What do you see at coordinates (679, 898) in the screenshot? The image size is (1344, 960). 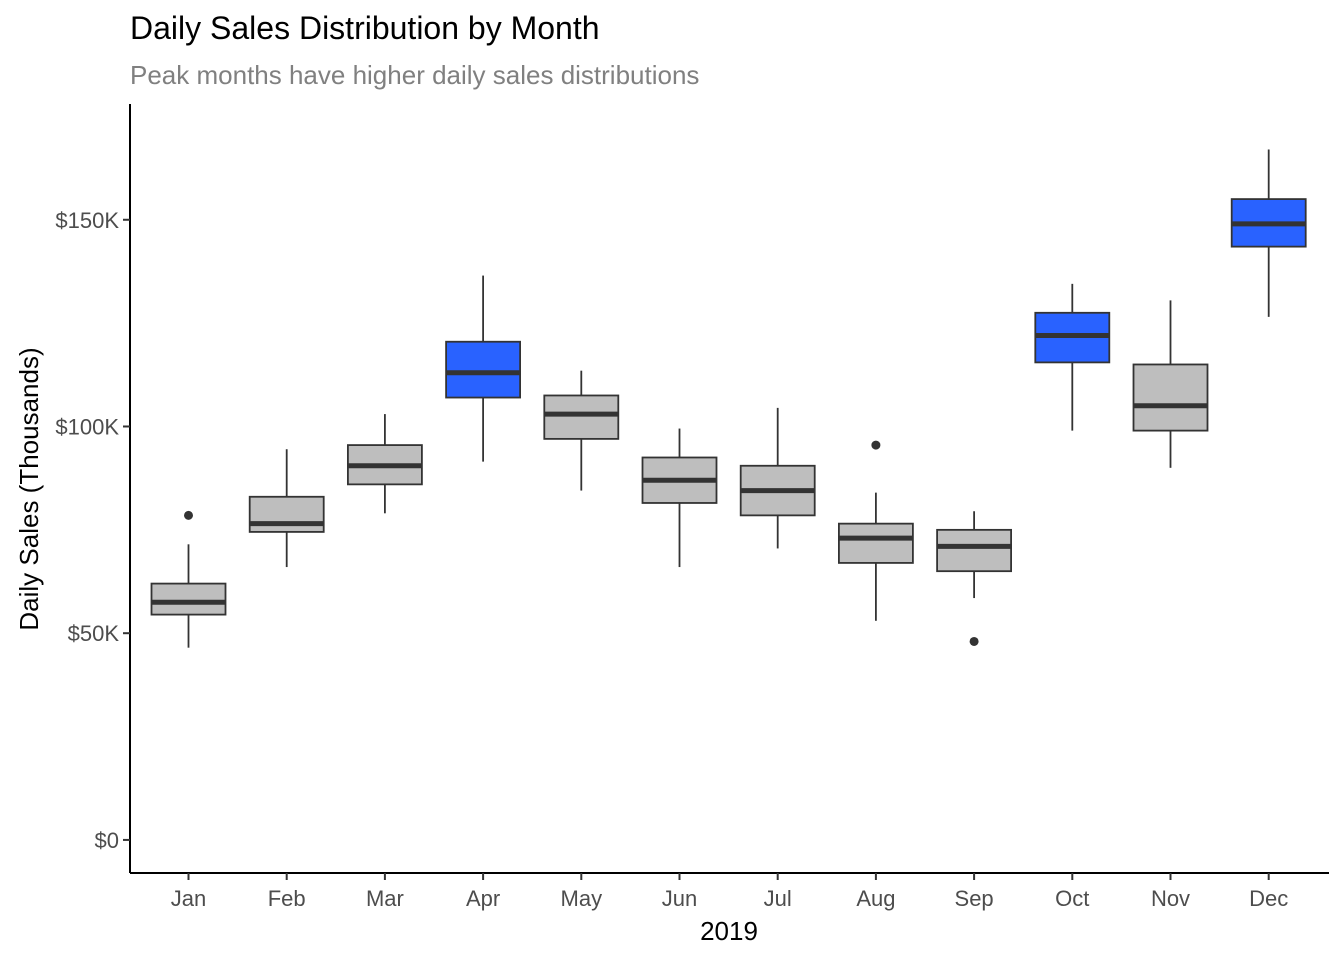 I see `x-tick-label: Jun` at bounding box center [679, 898].